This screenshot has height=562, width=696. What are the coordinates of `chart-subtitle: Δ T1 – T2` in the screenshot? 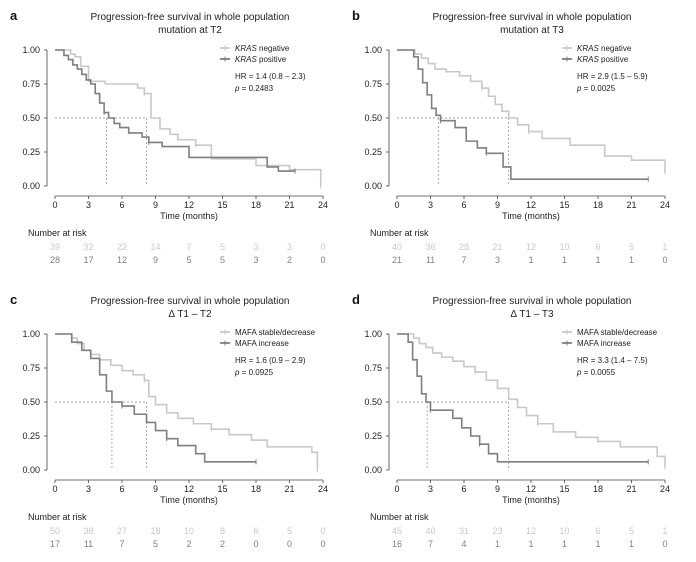 It's located at (190, 314).